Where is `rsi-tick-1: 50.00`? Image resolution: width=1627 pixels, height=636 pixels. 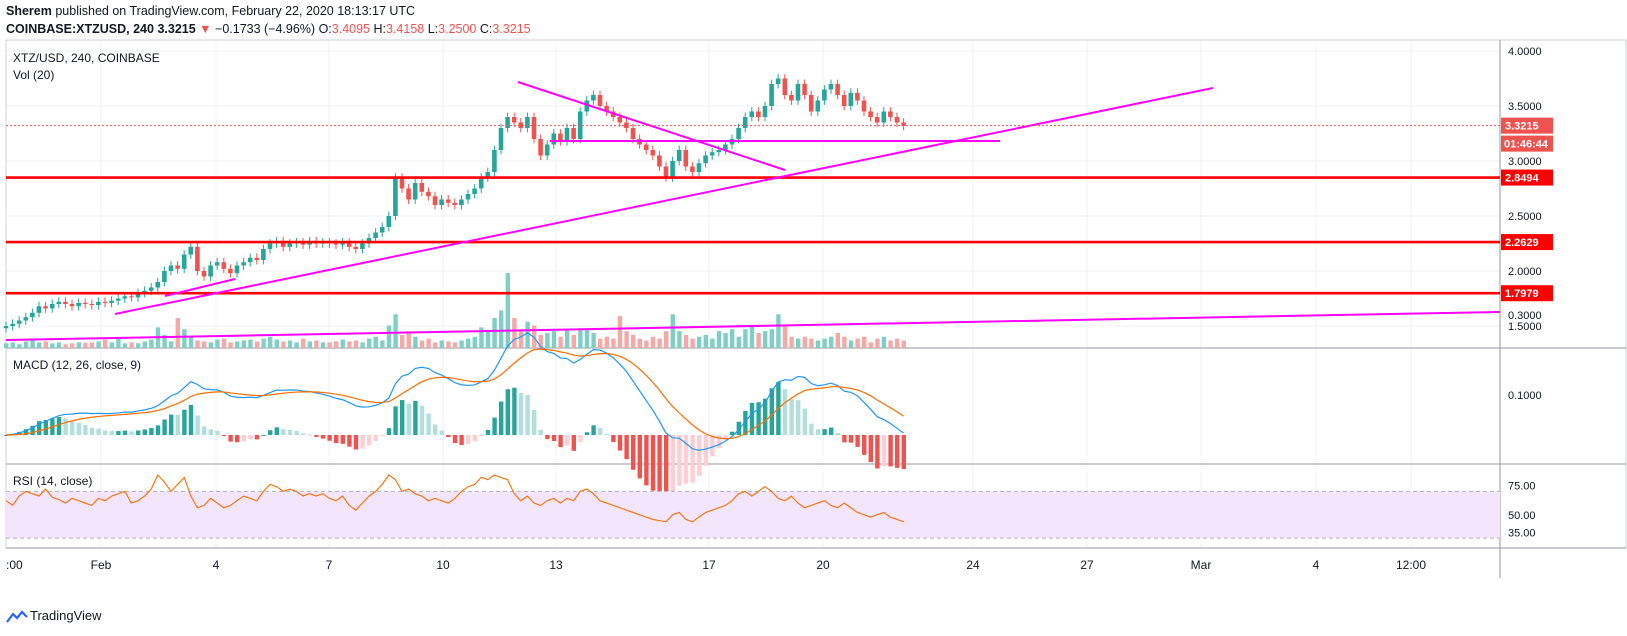 rsi-tick-1: 50.00 is located at coordinates (1522, 516).